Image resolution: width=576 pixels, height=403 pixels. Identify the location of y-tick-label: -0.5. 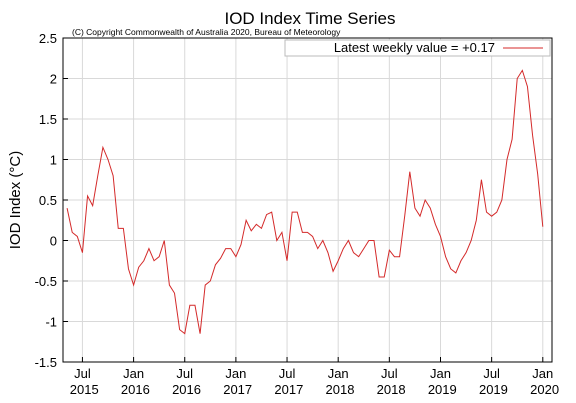
(46, 281).